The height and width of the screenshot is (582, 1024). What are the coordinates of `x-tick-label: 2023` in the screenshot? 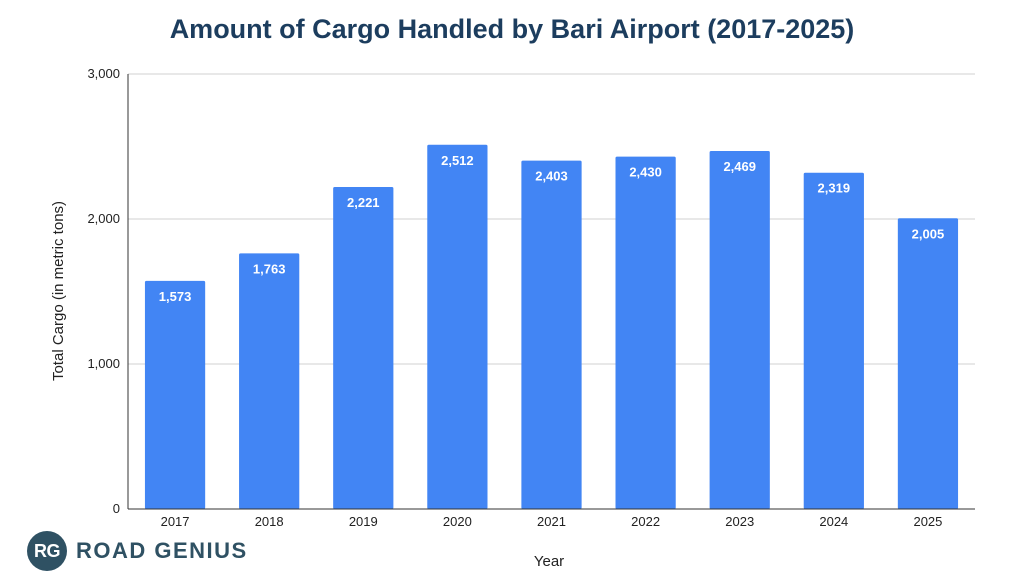 It's located at (739, 521).